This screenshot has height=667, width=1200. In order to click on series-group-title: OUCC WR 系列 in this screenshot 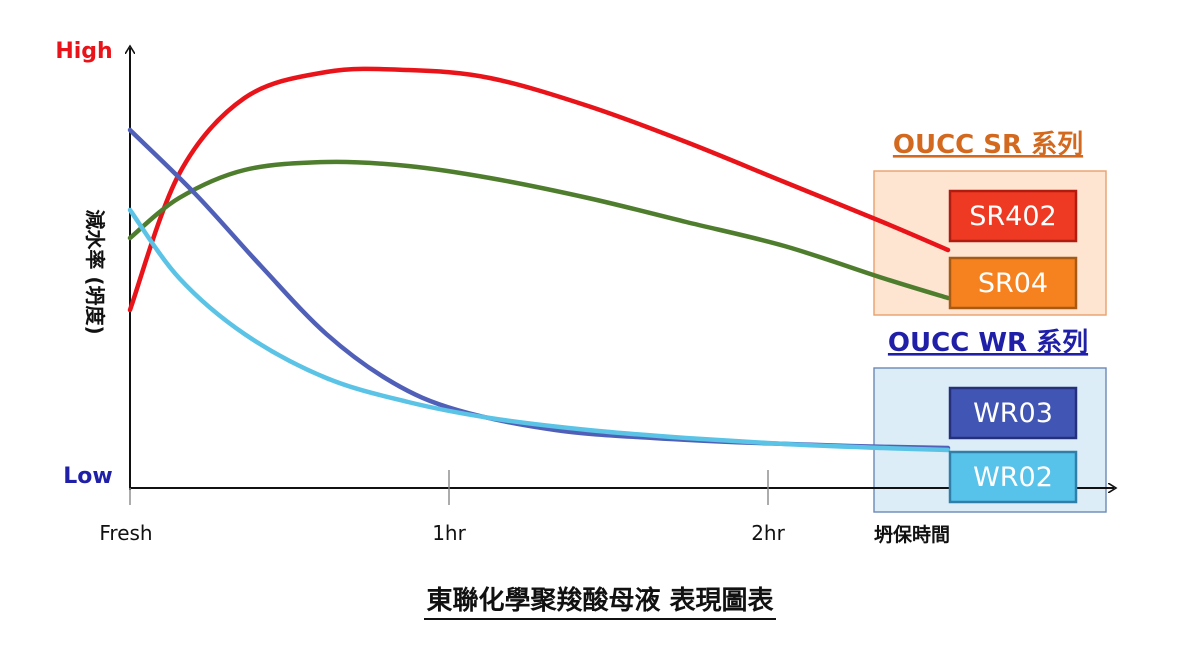, I will do `click(988, 343)`.